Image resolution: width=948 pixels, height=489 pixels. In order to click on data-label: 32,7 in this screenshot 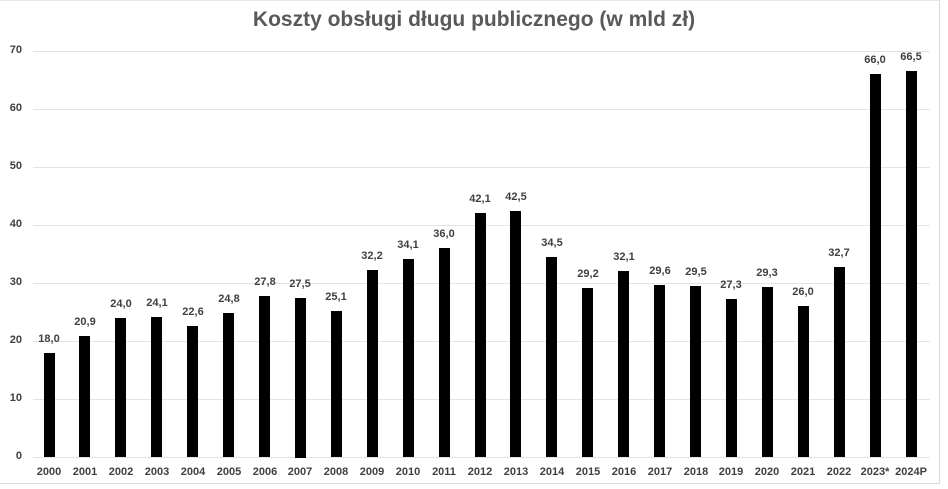, I will do `click(839, 253)`.